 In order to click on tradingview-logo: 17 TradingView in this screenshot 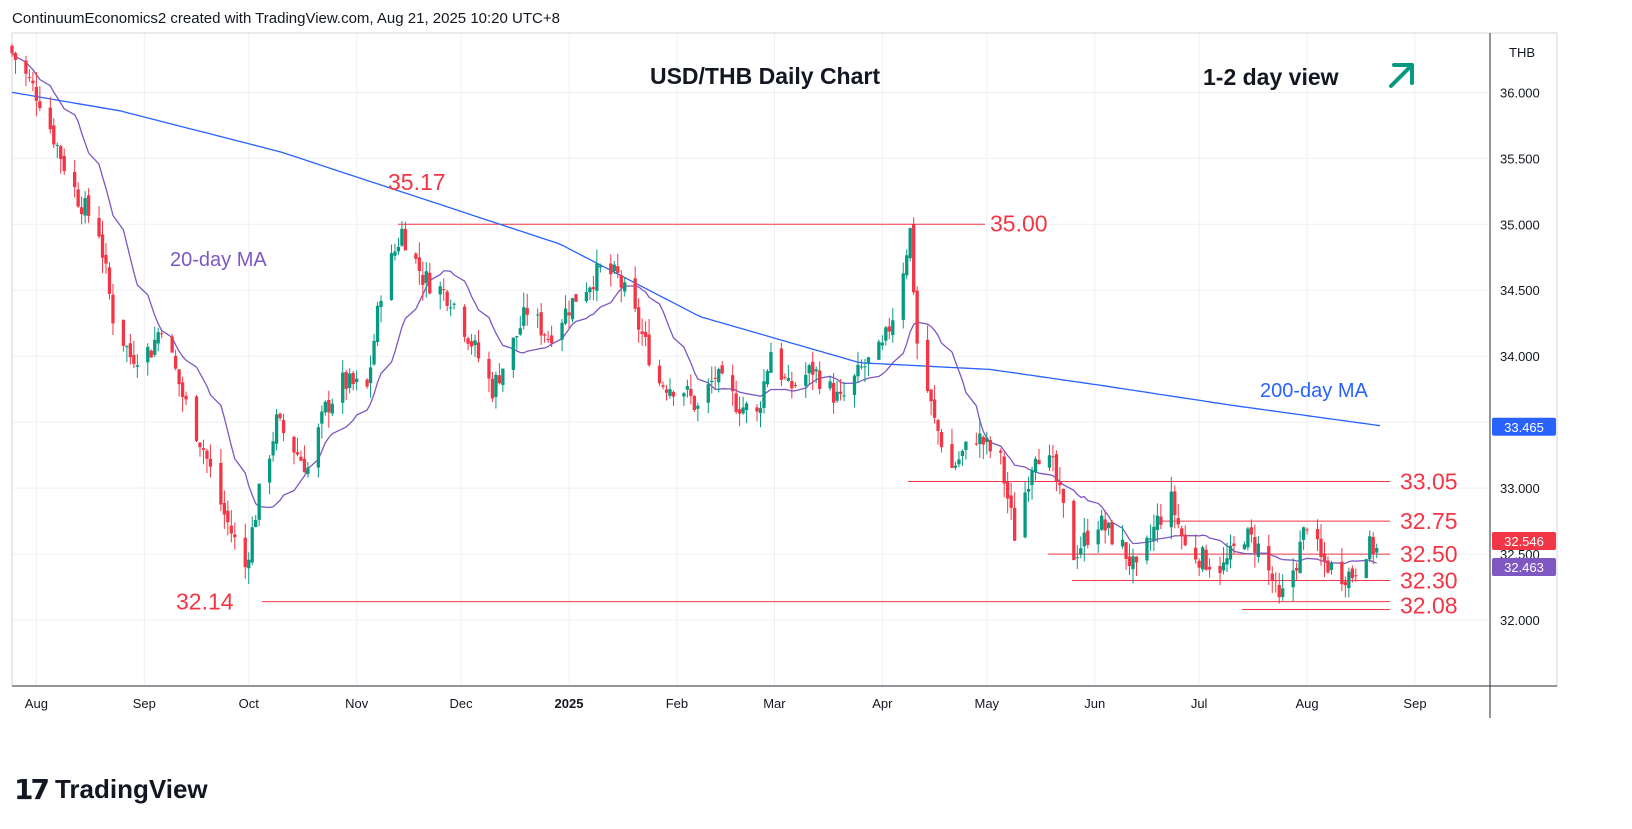, I will do `click(111, 789)`.